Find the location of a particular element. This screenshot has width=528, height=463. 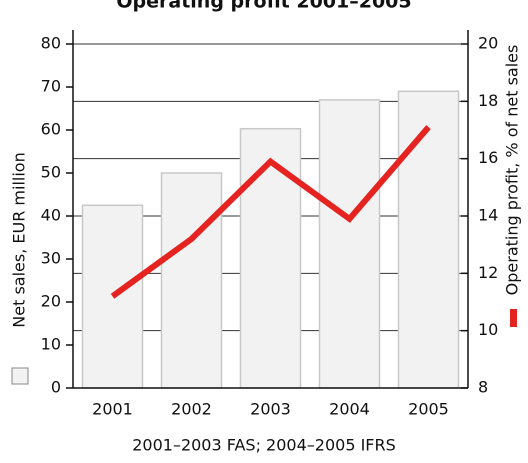

y2-tick-label: 8 is located at coordinates (483, 387).